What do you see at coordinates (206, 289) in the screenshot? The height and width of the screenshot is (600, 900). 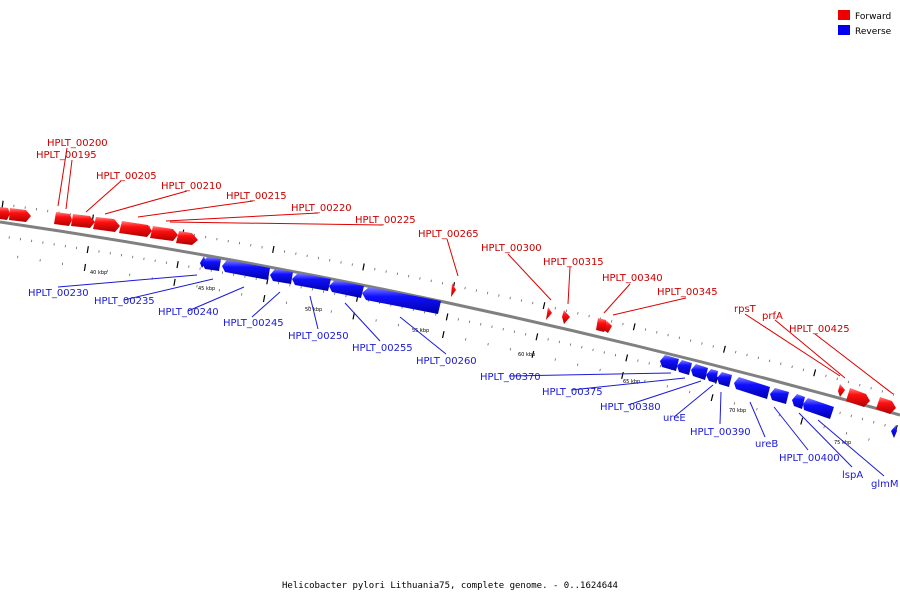 I see `scale-label-45kbp: 45 kbp` at bounding box center [206, 289].